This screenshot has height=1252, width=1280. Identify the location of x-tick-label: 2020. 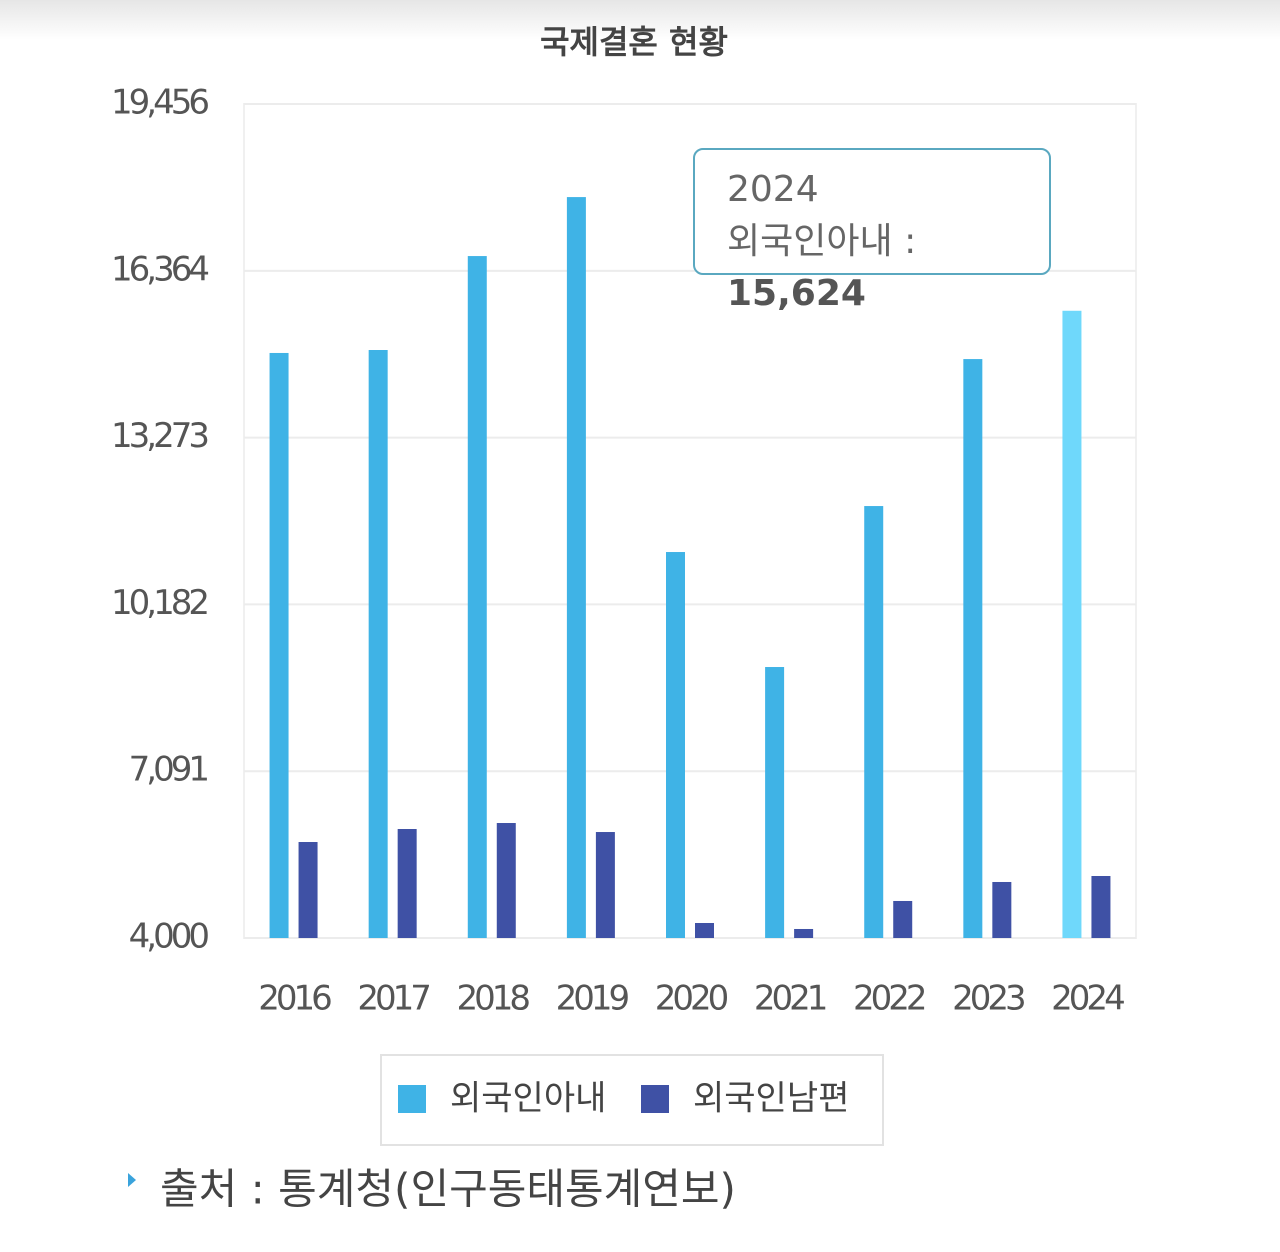
(691, 999).